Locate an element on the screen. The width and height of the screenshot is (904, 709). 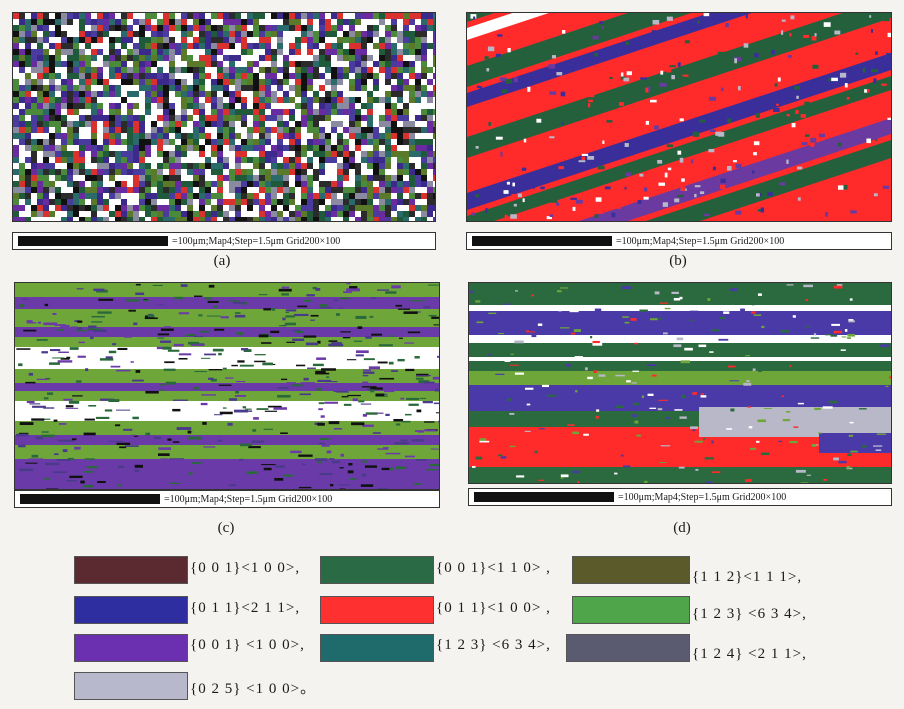
legend-label-7: {0 0 1} <1 0 0>, is located at coordinates (247, 645).